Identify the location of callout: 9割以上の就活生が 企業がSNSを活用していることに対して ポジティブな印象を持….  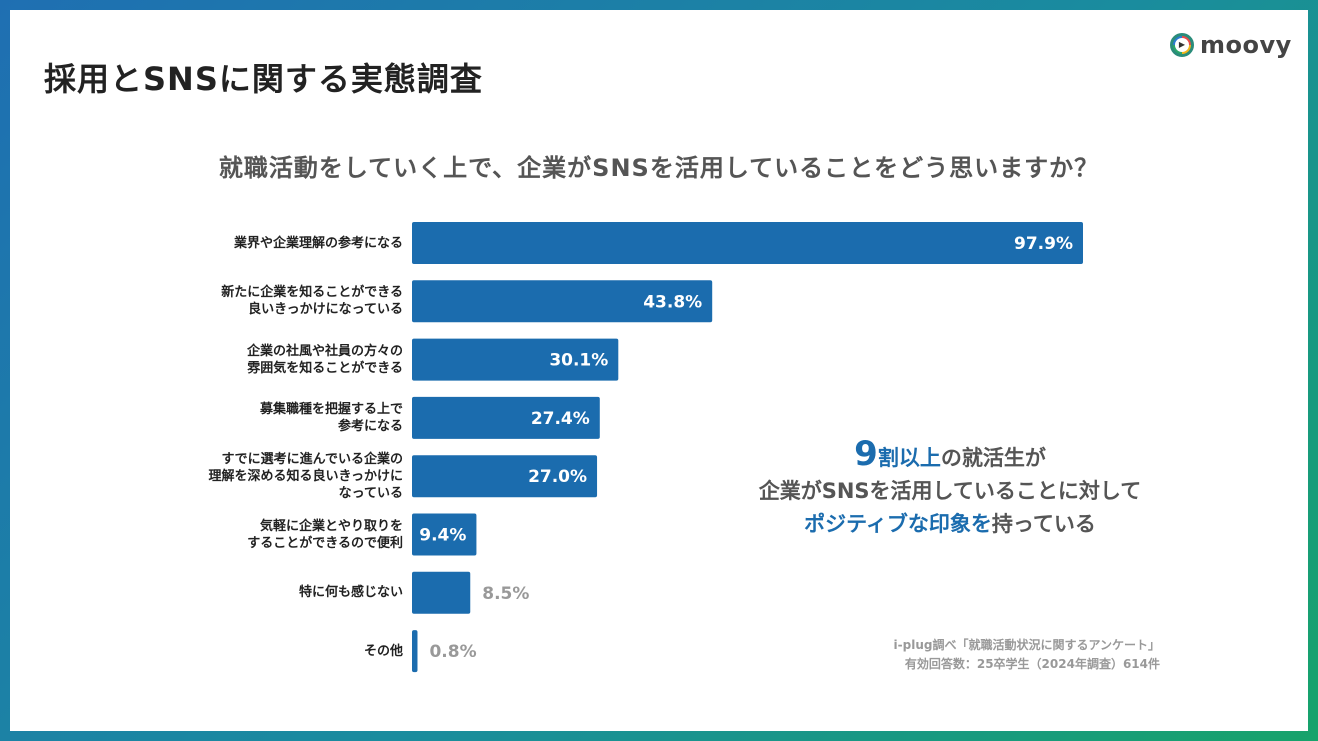
(950, 489).